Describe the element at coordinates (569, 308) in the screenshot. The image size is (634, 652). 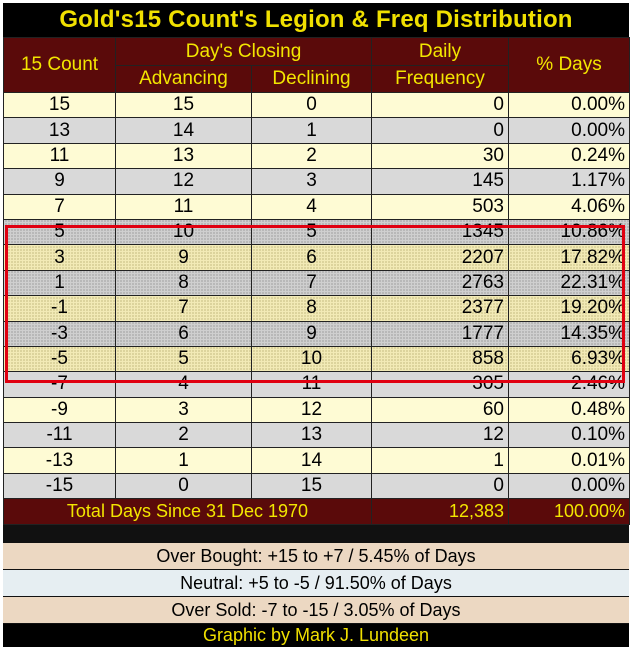
I see `cell-pct: 19.20%` at that location.